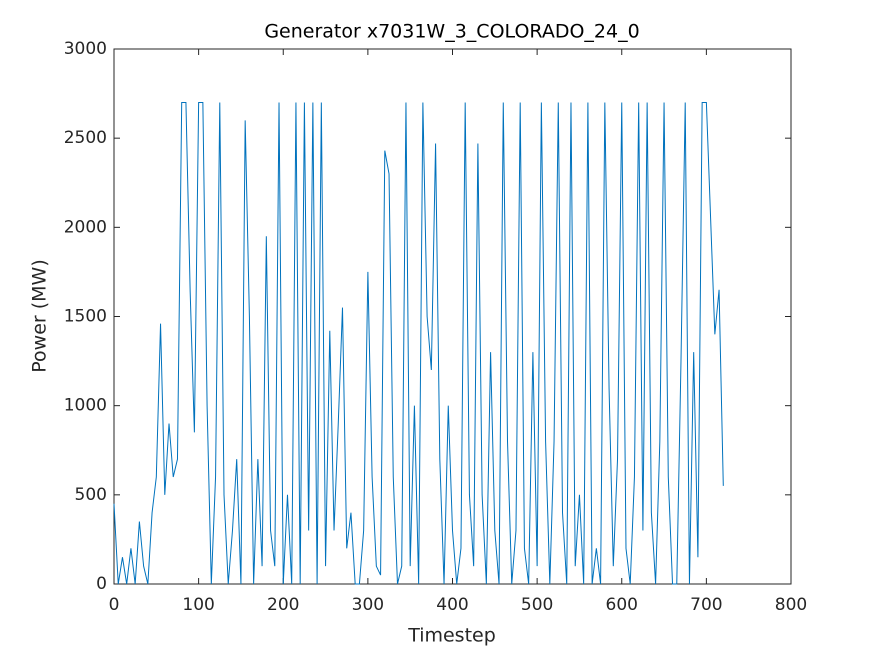  I want to click on x-tick-label: 300, so click(368, 605).